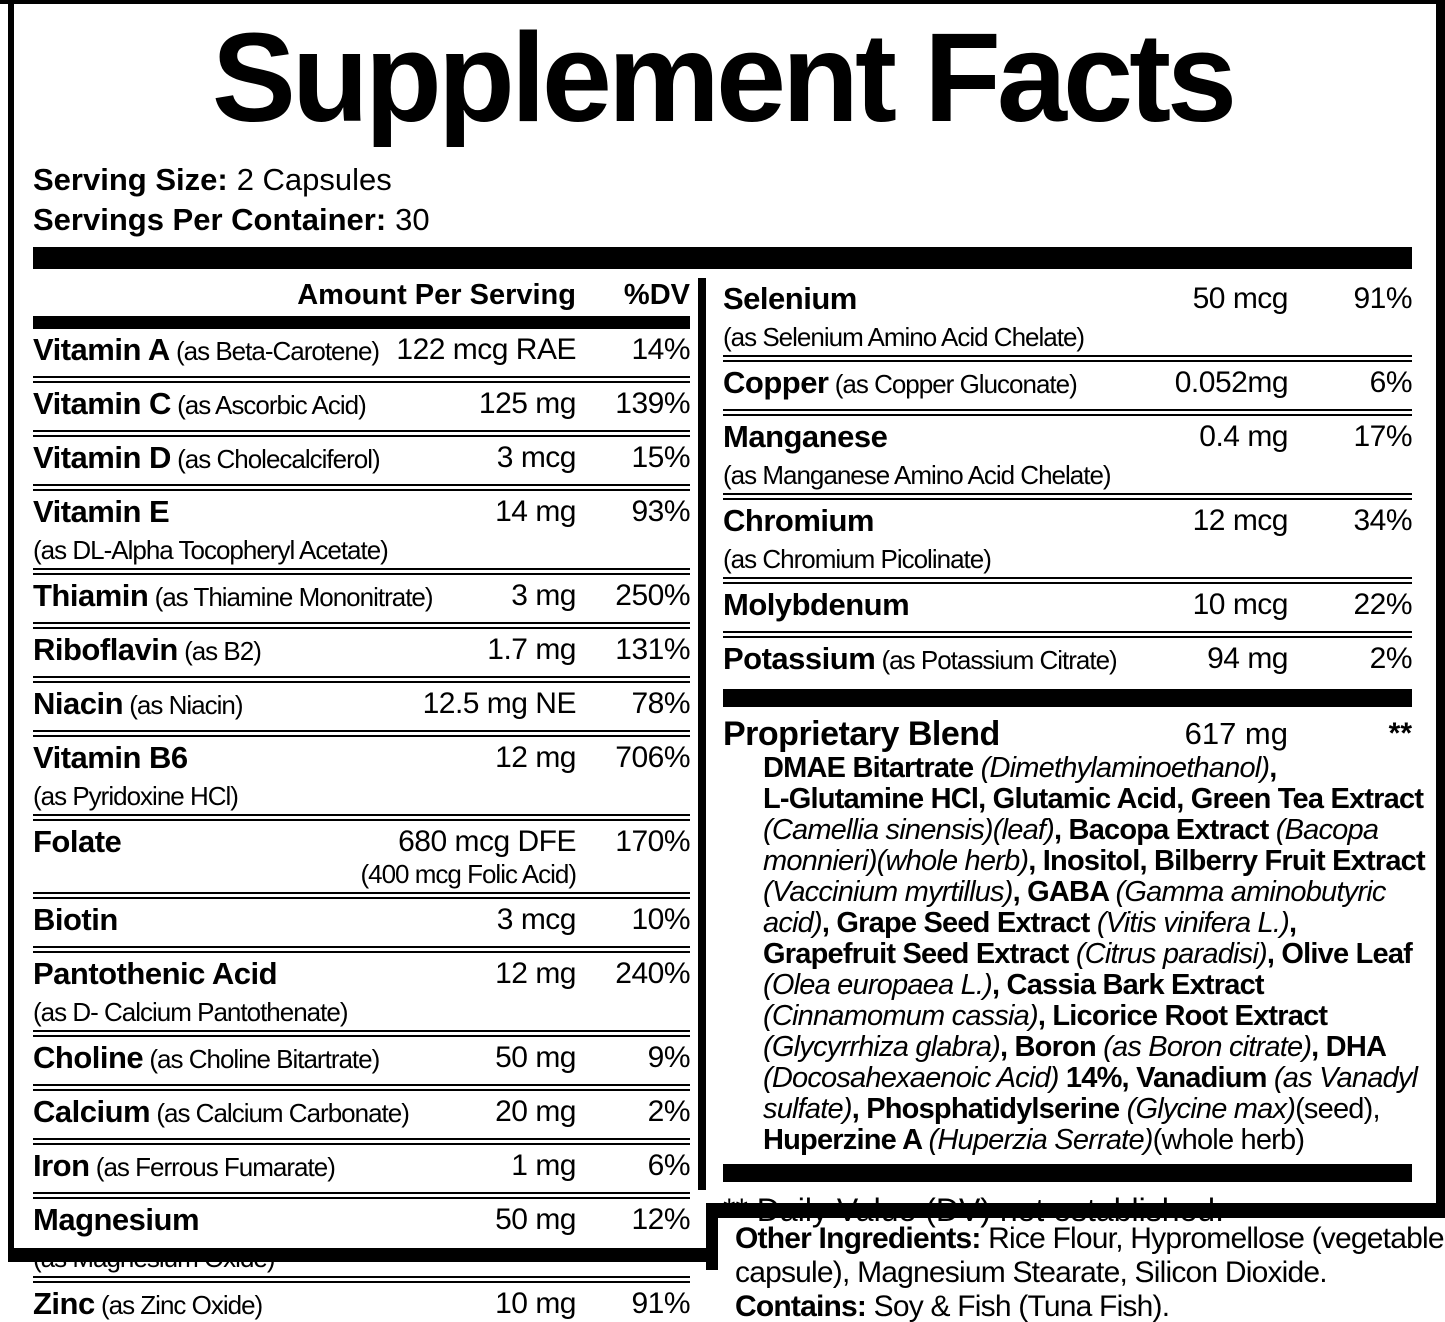 This screenshot has width=1445, height=1322. What do you see at coordinates (989, 1109) in the screenshot?
I see `text-segment: , Phosphatidylserine` at bounding box center [989, 1109].